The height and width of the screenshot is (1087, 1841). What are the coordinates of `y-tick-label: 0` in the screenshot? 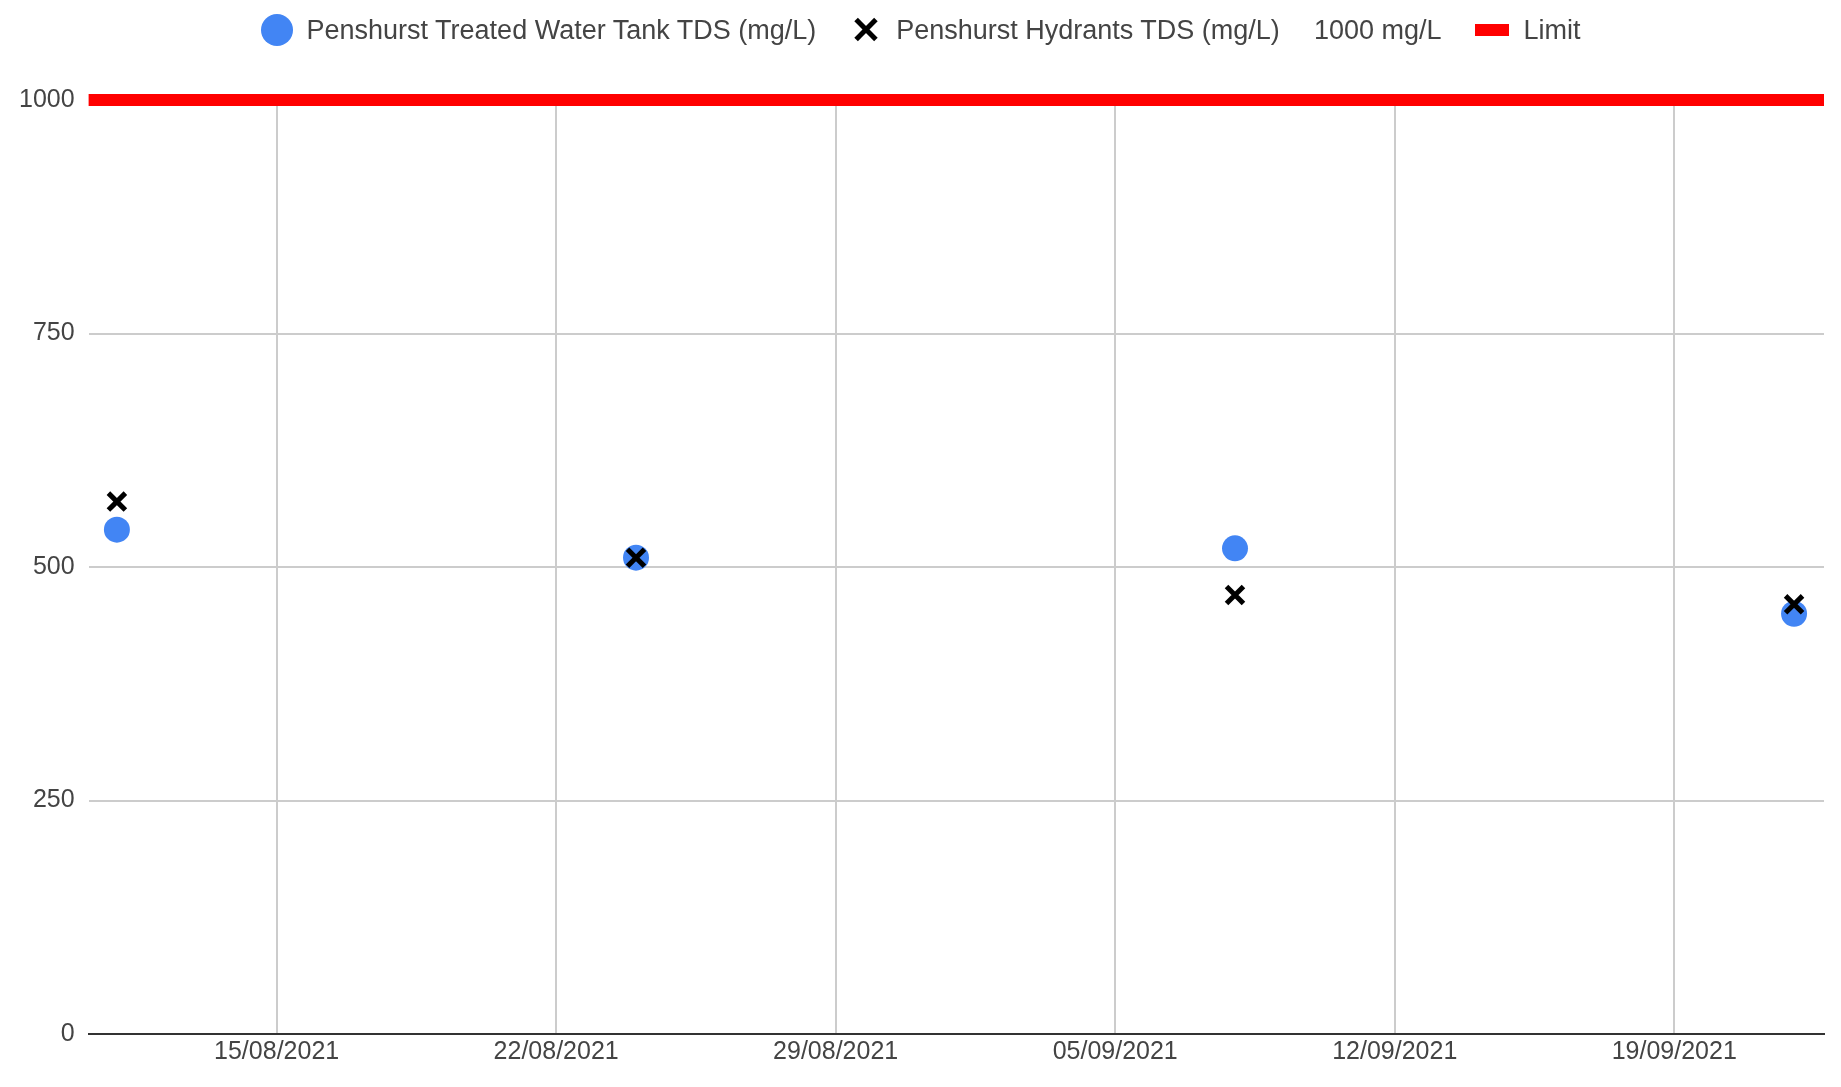 It's located at (67, 1031).